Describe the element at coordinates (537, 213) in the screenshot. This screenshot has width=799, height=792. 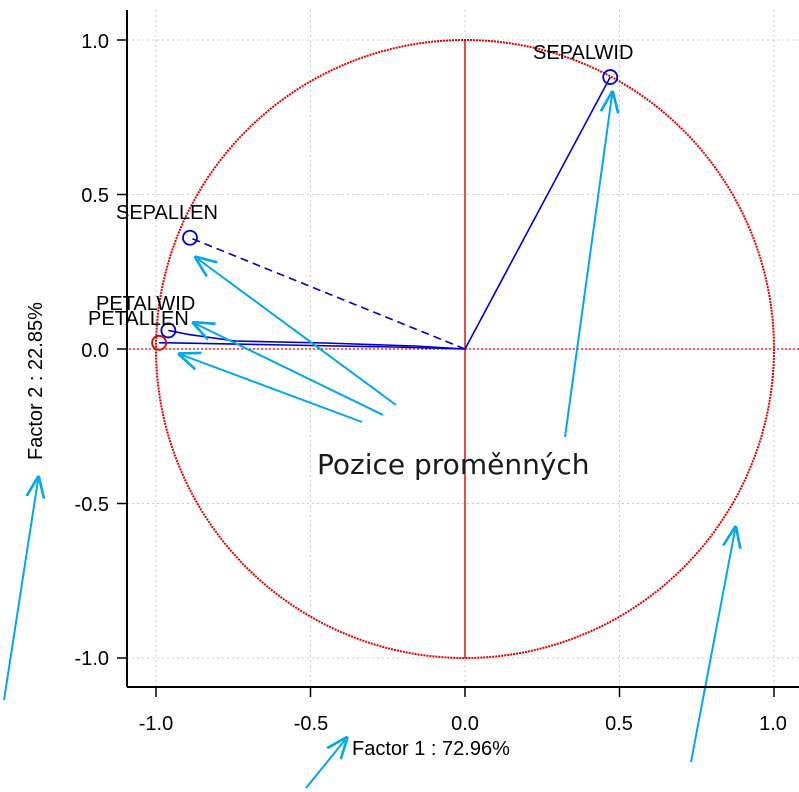
I see `vector-sepalwid` at that location.